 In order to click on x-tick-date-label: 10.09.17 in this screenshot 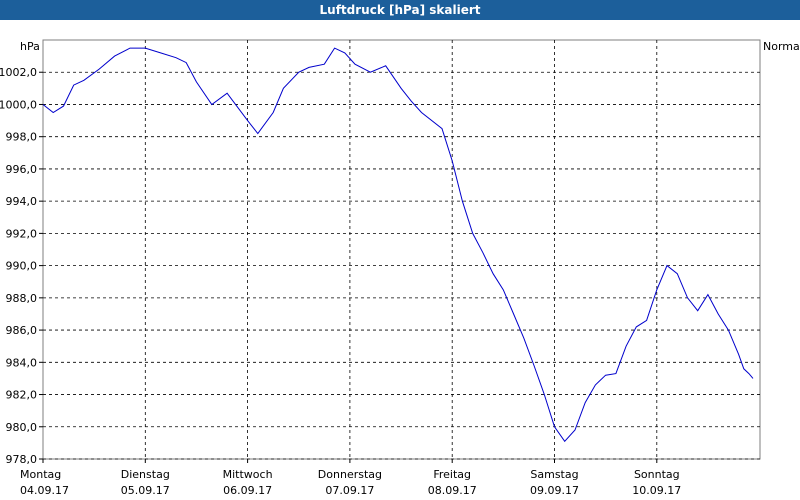, I will do `click(656, 490)`.